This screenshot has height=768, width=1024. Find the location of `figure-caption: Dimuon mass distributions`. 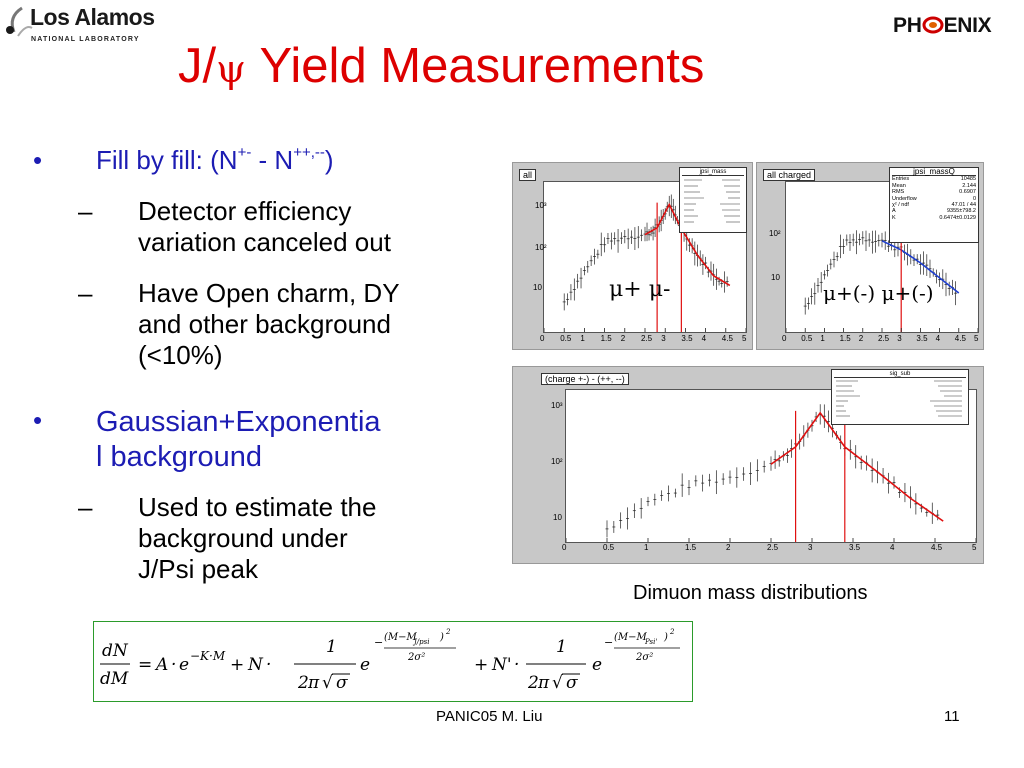

figure-caption: Dimuon mass distributions is located at coordinates (750, 593).